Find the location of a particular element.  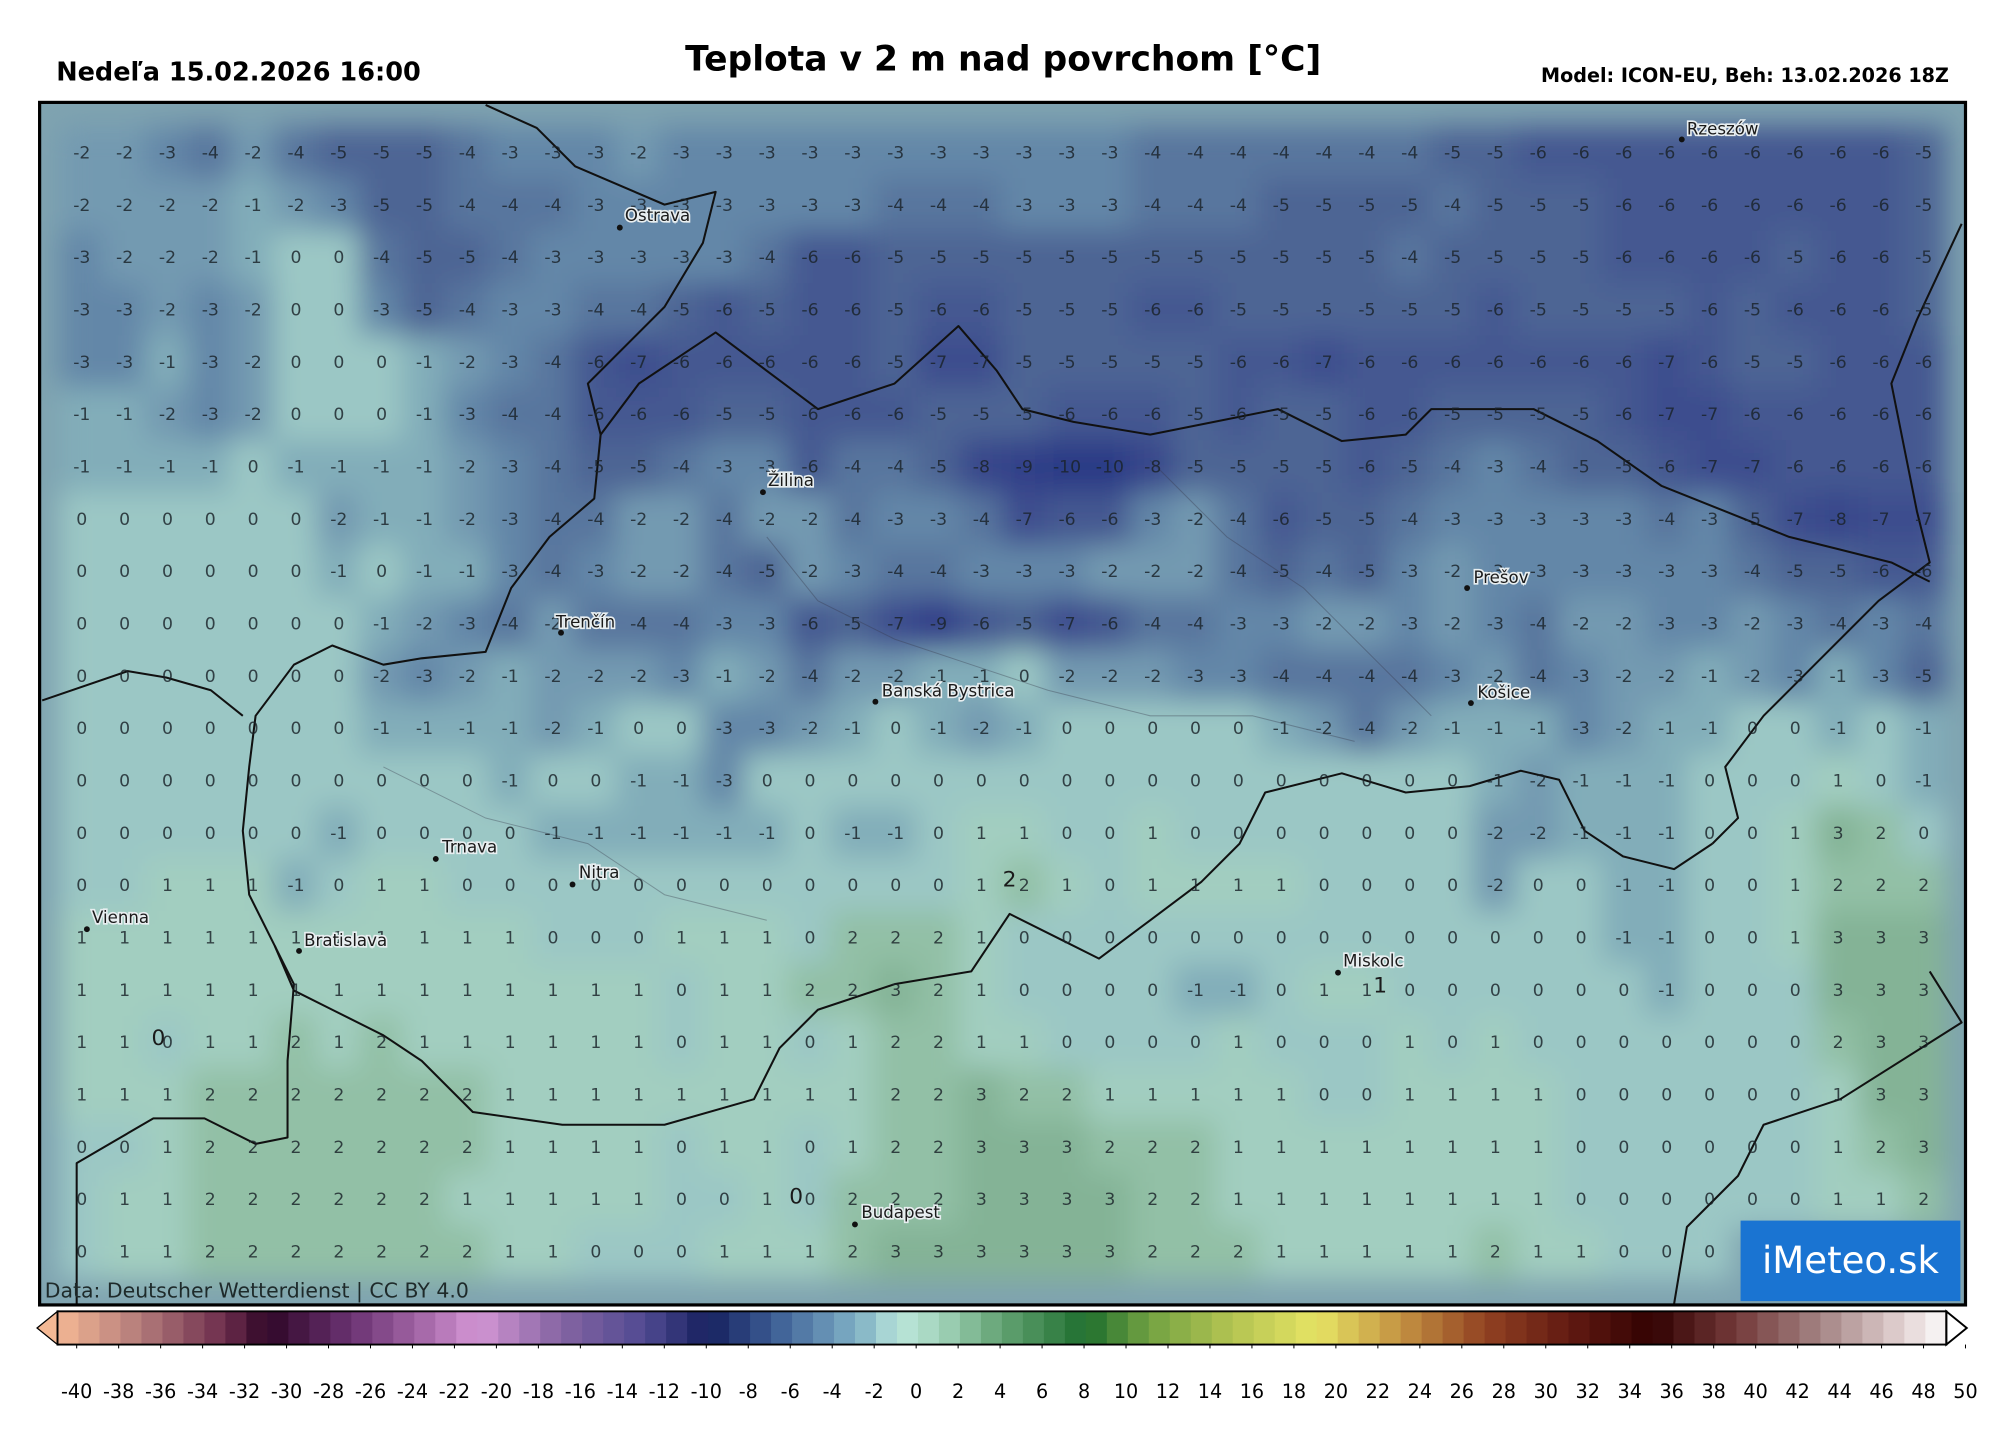

grid-value: 2 is located at coordinates (1109, 1148).